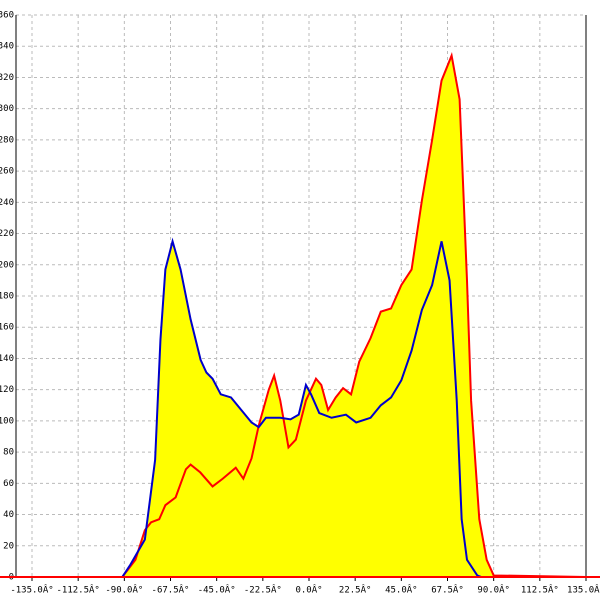 This screenshot has height=600, width=600. Describe the element at coordinates (263, 590) in the screenshot. I see `x-tick-label: -22.5Â°` at that location.